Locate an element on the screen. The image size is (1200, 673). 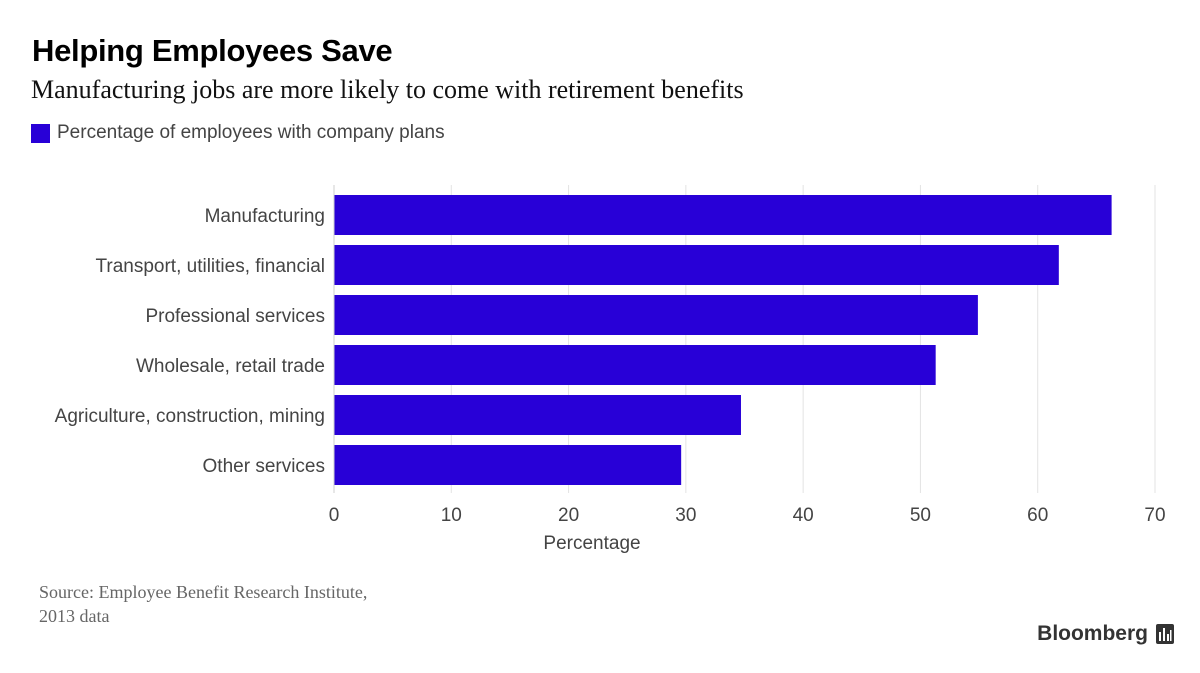
chart-title: Helping Employees Save is located at coordinates (212, 50).